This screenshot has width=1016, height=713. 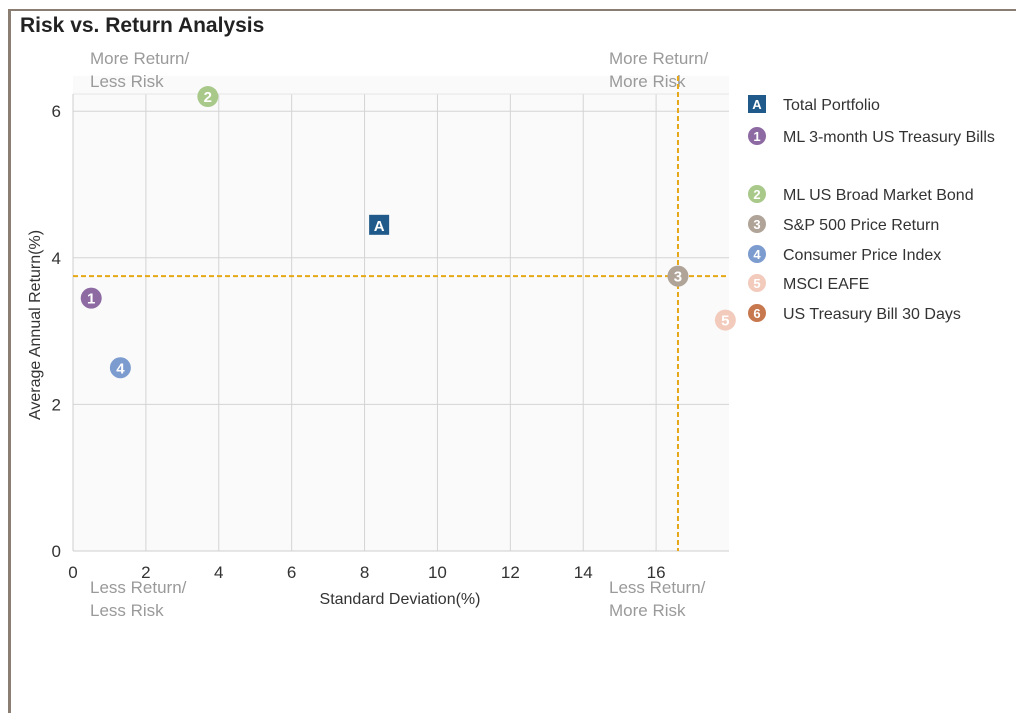 I want to click on data-point-total-portfolio-label: A, so click(x=379, y=226).